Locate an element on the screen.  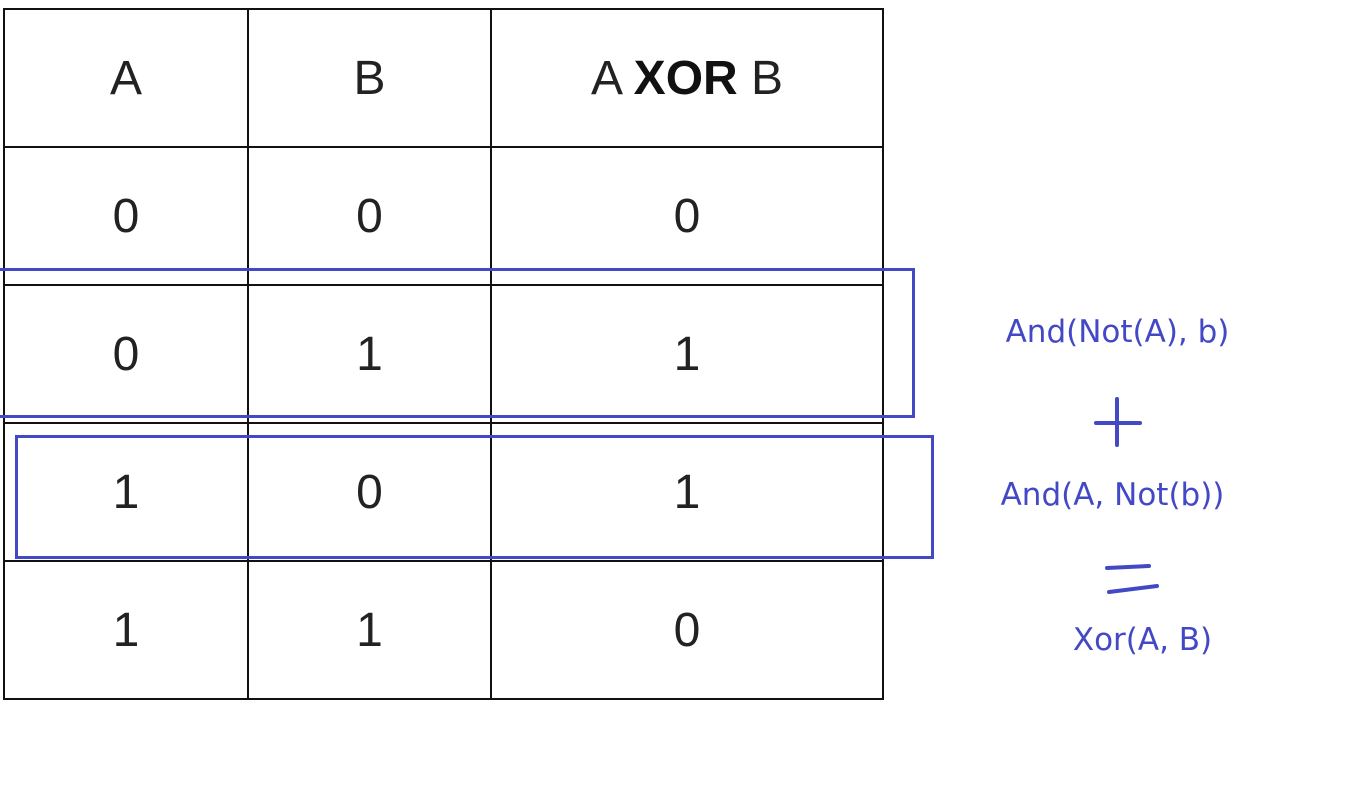
table-row: 0 1 1 is located at coordinates (443, 354).